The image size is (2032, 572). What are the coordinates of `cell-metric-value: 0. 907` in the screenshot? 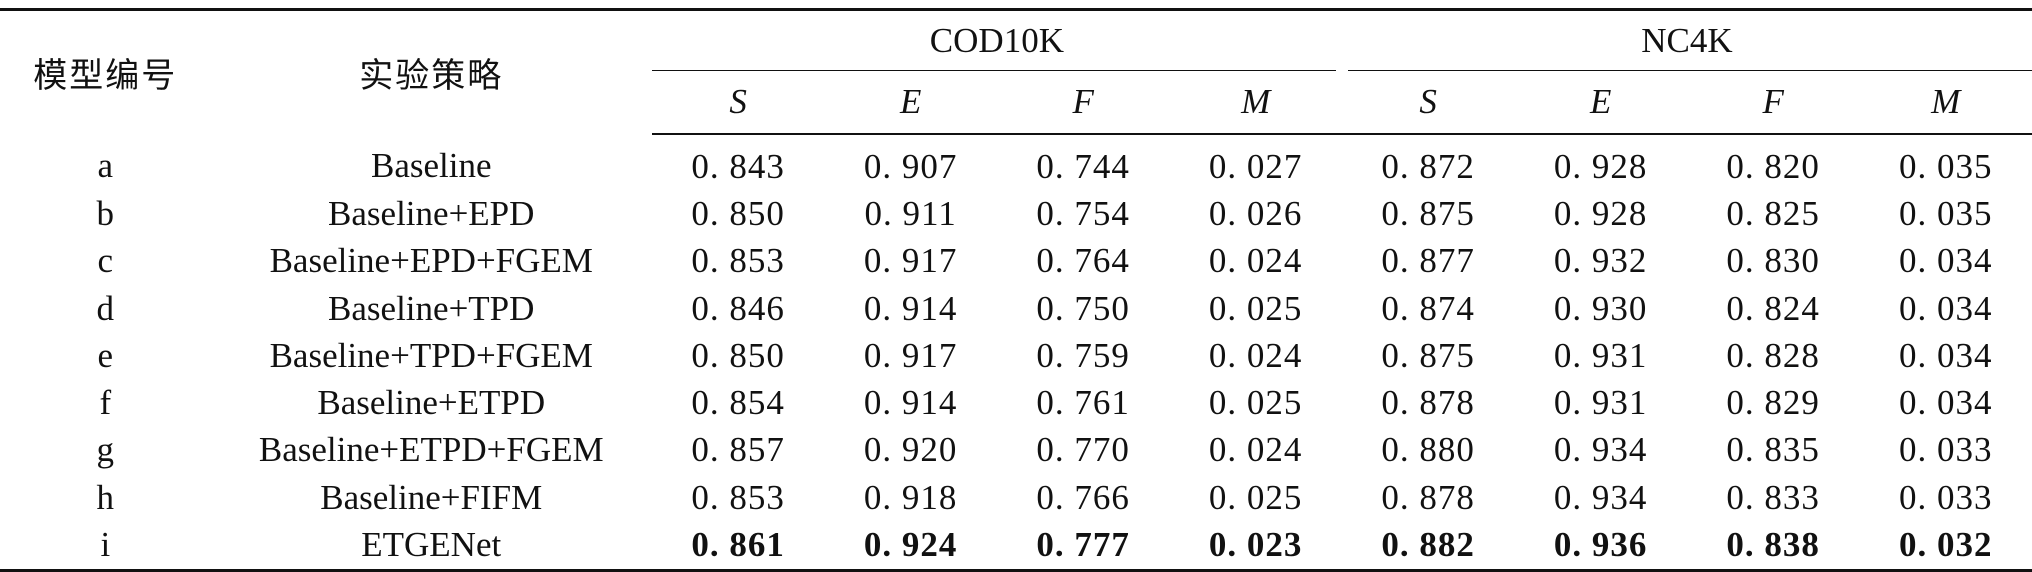 It's located at (910, 166).